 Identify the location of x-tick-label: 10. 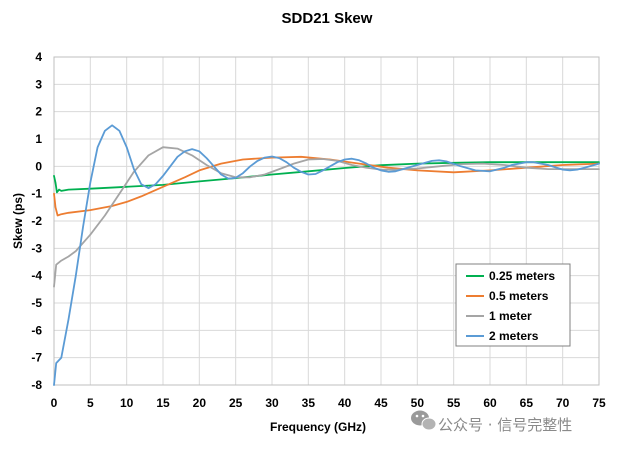
(127, 403).